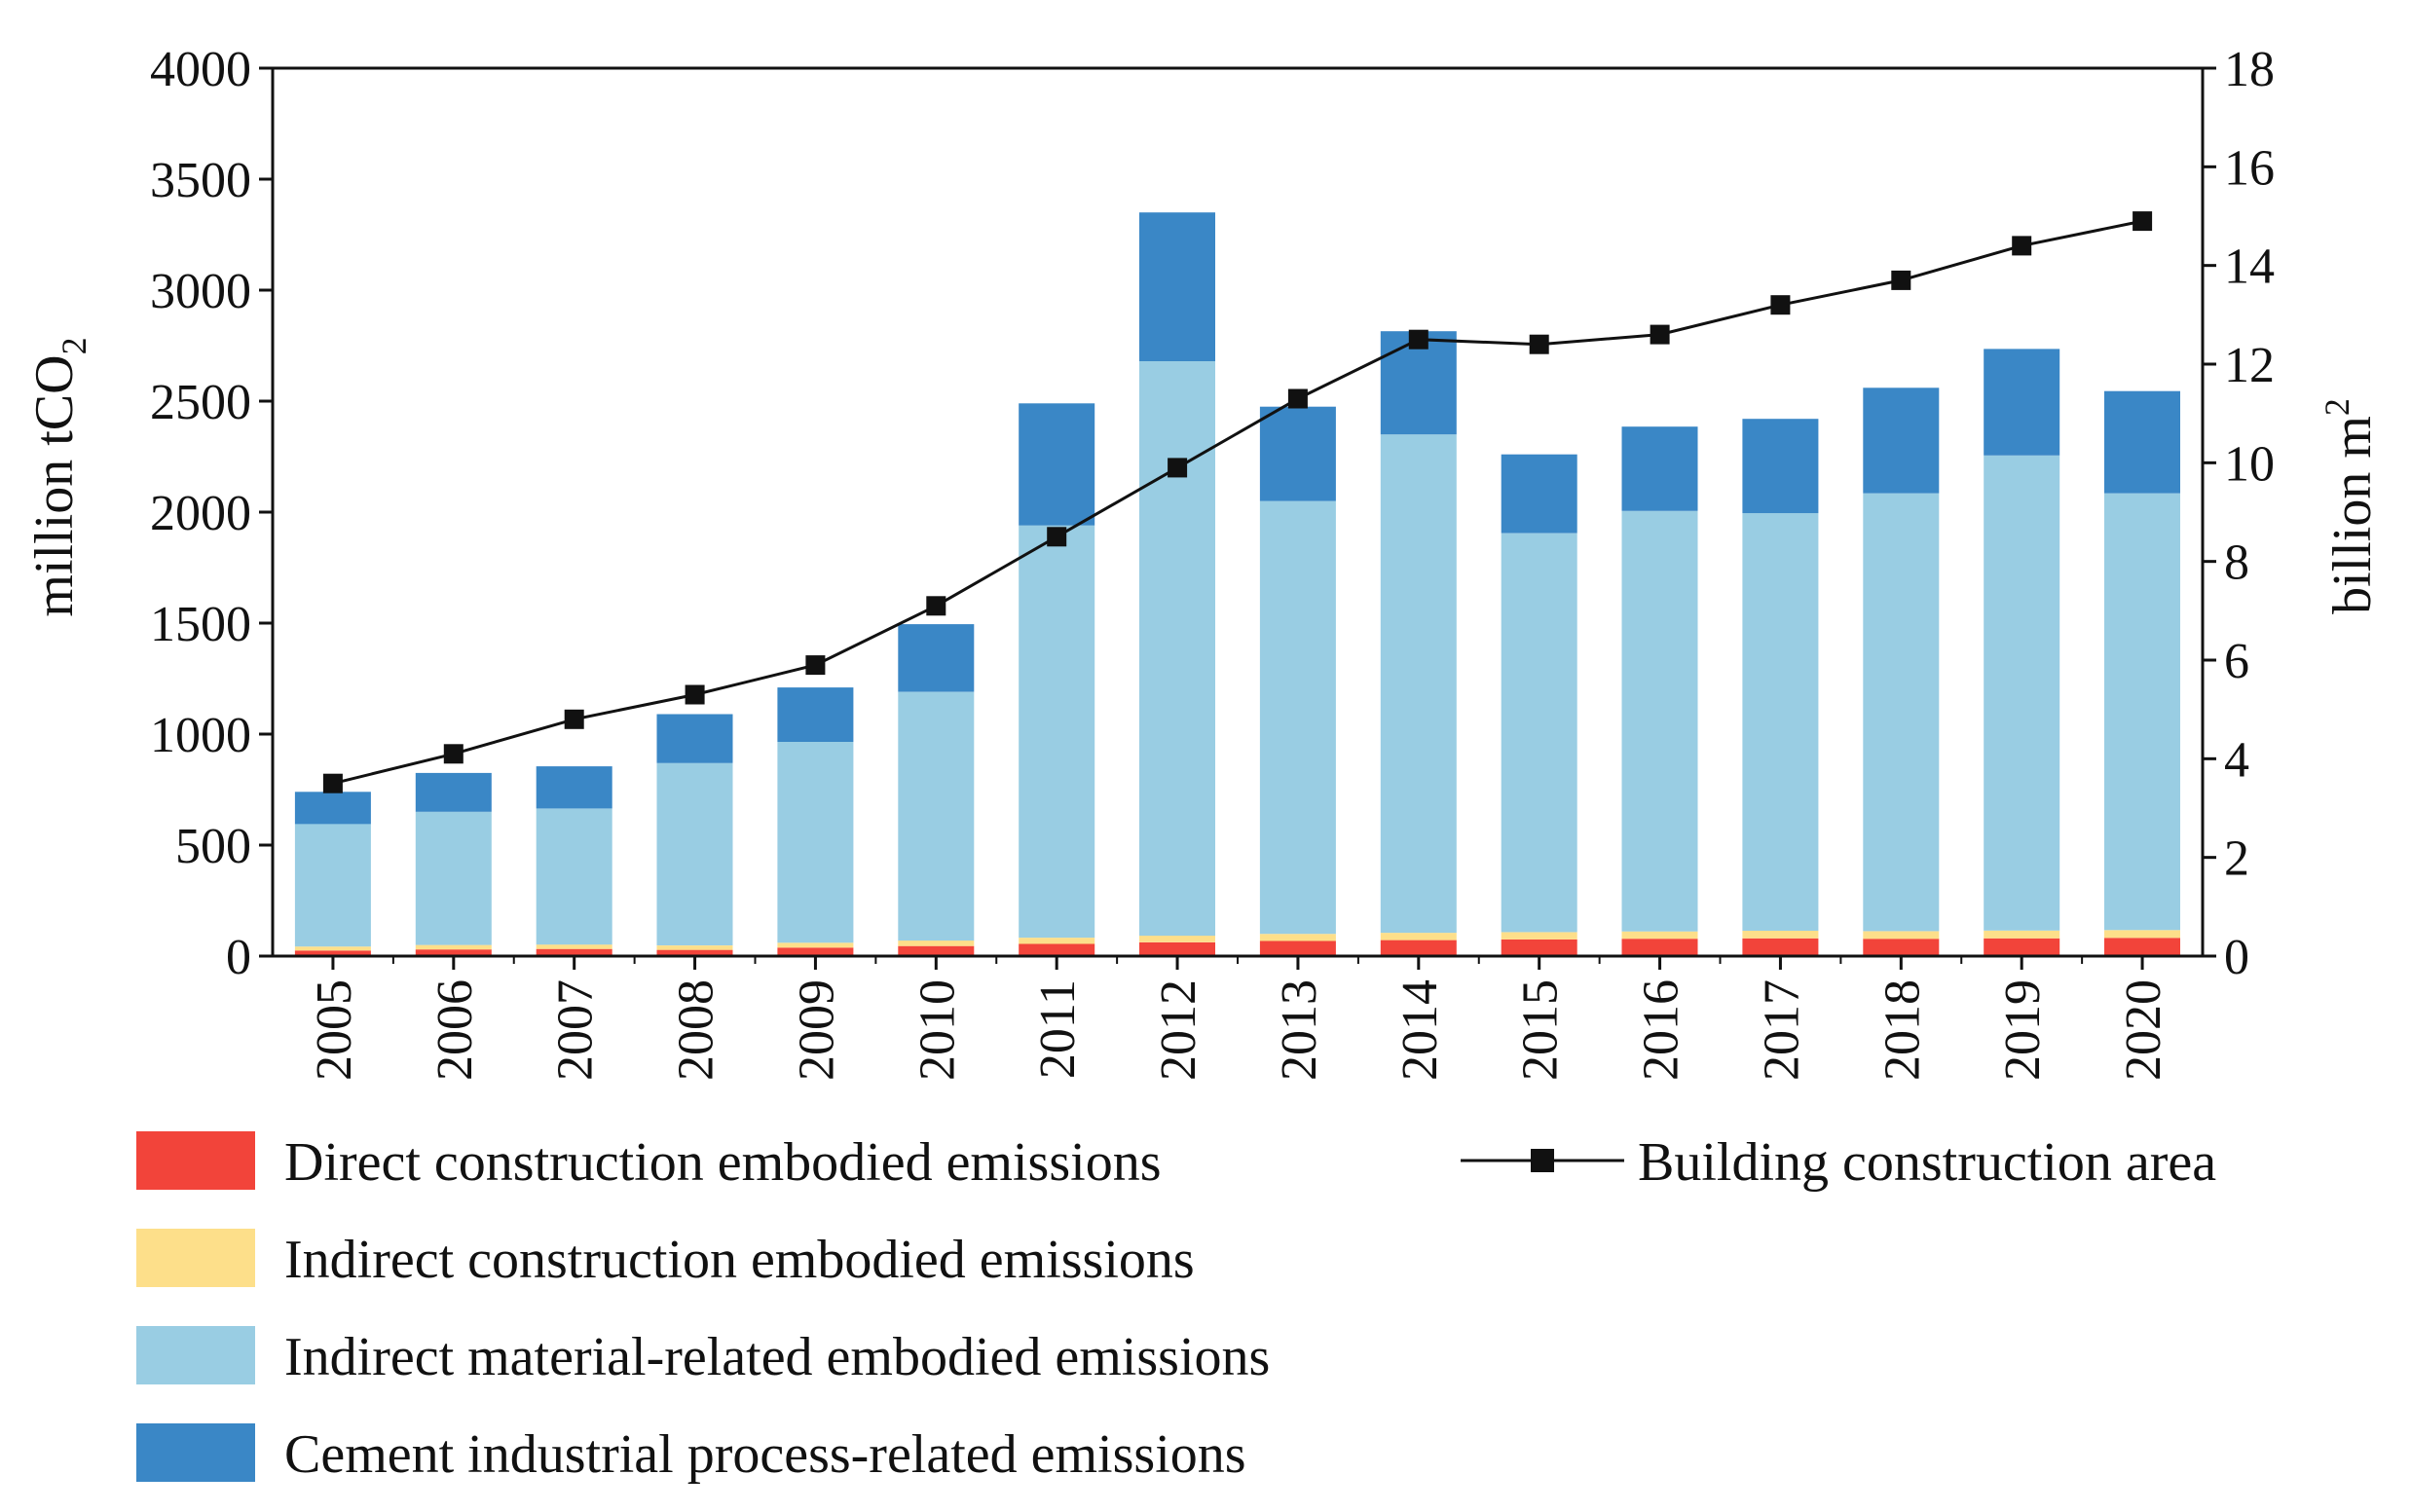  What do you see at coordinates (937, 1030) in the screenshot?
I see `x-tick-label-2010: 2010` at bounding box center [937, 1030].